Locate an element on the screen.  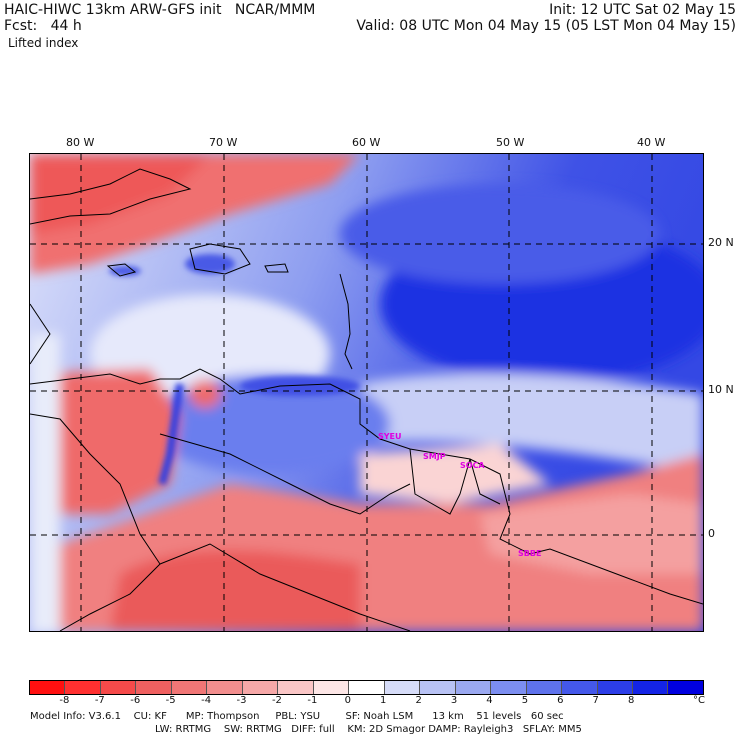
lat-label-0: 0 is located at coordinates (711, 533).